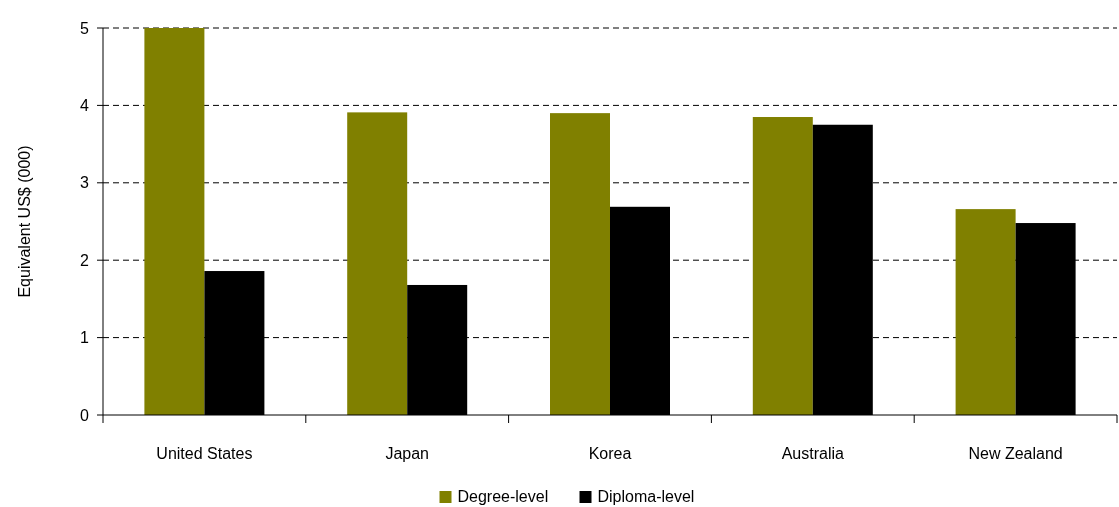  What do you see at coordinates (813, 453) in the screenshot?
I see `x-tick-label: Australia` at bounding box center [813, 453].